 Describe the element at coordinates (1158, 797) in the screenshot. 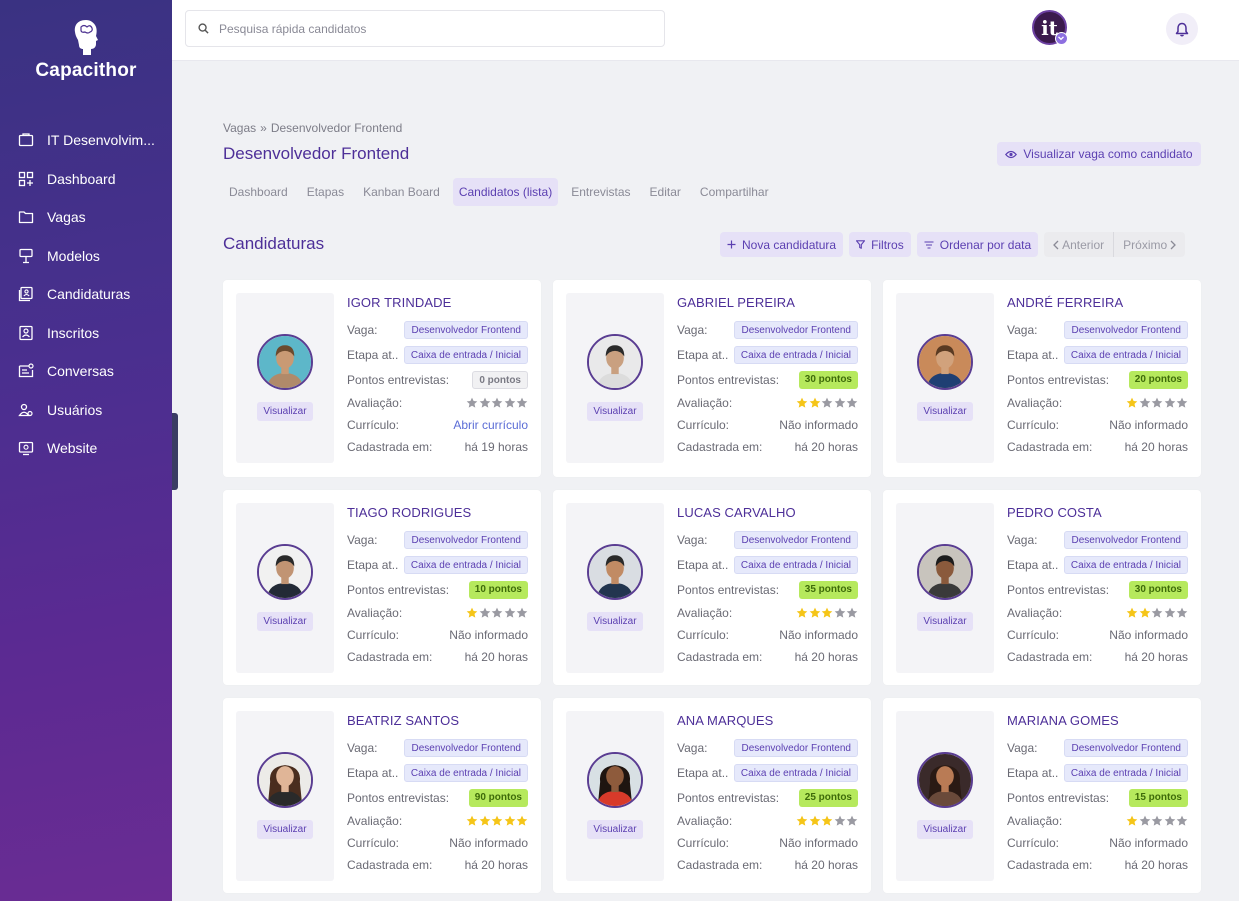

I see `points-badge: 15 pontos` at that location.